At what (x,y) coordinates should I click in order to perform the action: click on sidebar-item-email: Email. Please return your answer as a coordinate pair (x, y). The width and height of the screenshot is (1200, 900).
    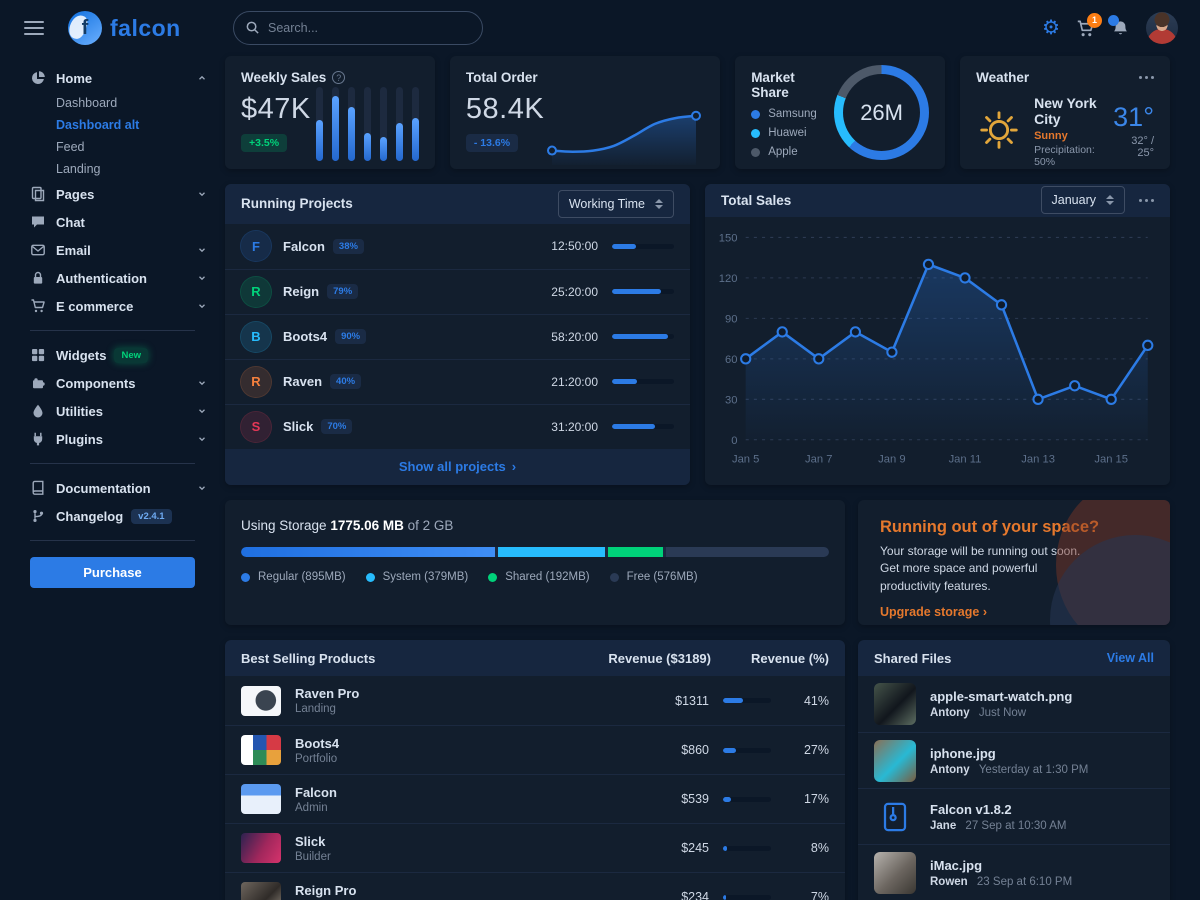
    Looking at the image, I should click on (112, 250).